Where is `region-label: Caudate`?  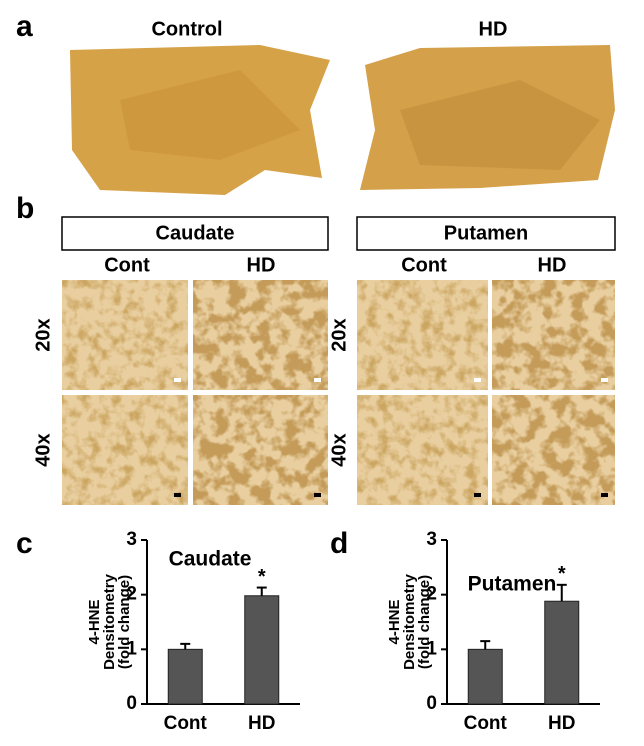 region-label: Caudate is located at coordinates (195, 233).